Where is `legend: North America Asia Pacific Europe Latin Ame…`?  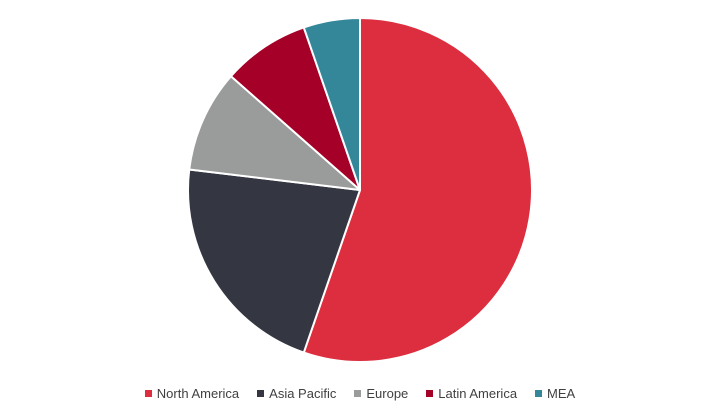 legend: North America Asia Pacific Europe Latin Ame… is located at coordinates (360, 393).